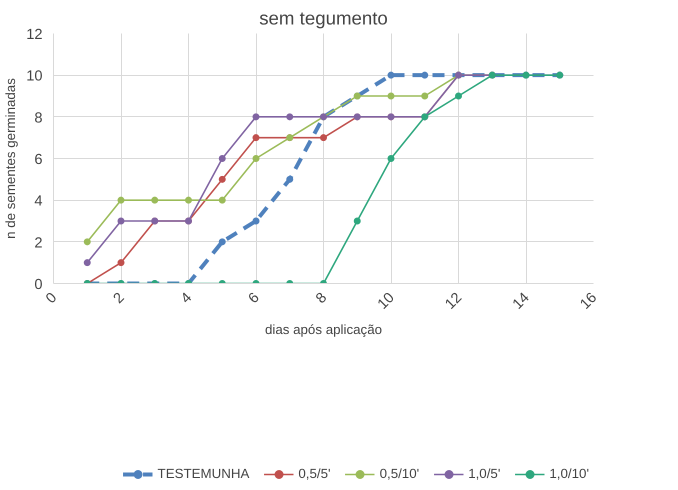 The height and width of the screenshot is (490, 678). Describe the element at coordinates (187, 298) in the screenshot. I see `x-tick-label: 4` at that location.